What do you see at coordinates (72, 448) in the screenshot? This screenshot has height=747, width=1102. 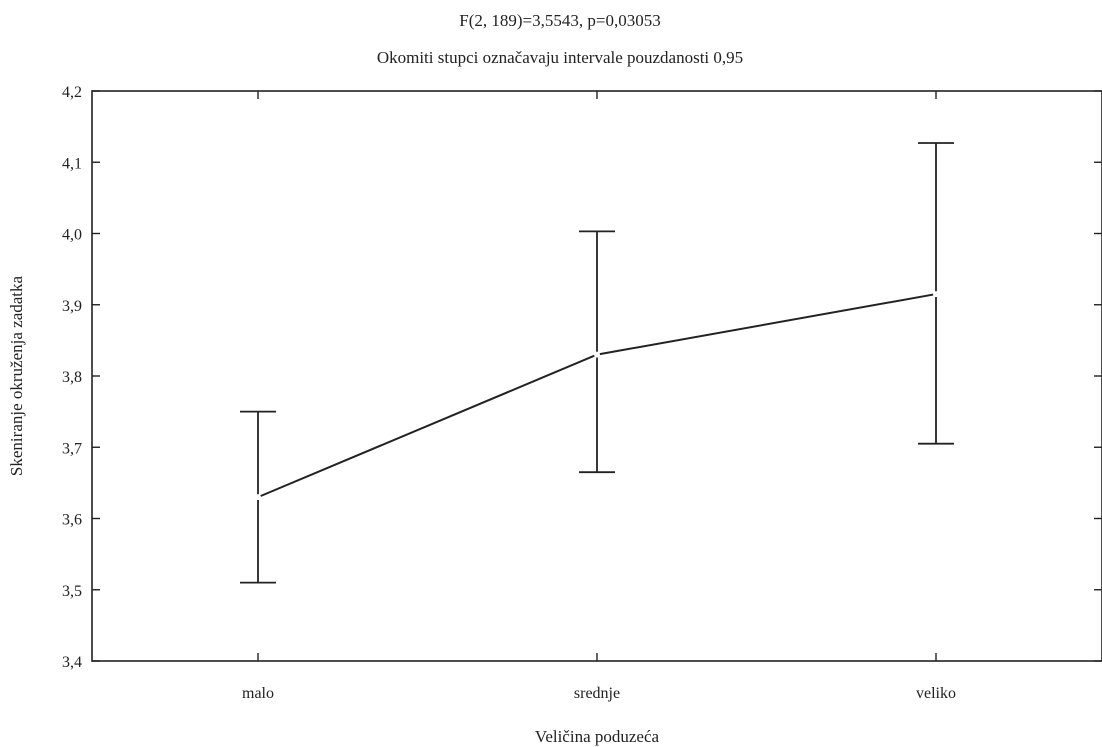 I see `y-tick-label: 3,7` at bounding box center [72, 448].